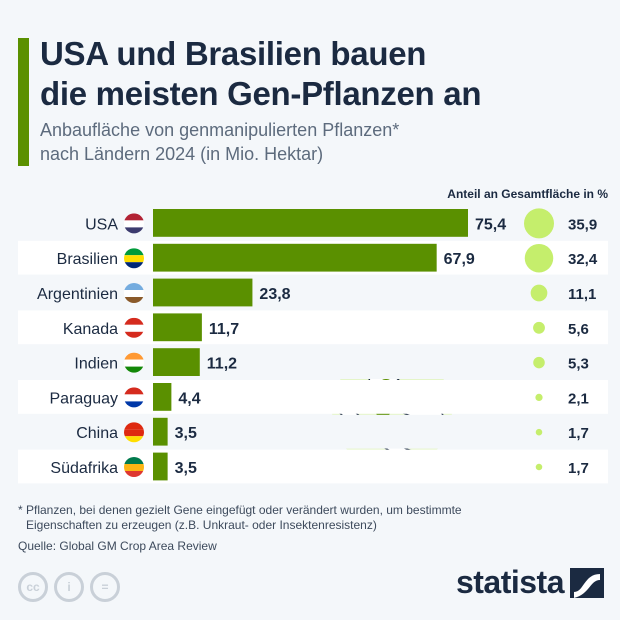 This screenshot has width=620, height=620. I want to click on license-icons: cc i =, so click(69, 587).